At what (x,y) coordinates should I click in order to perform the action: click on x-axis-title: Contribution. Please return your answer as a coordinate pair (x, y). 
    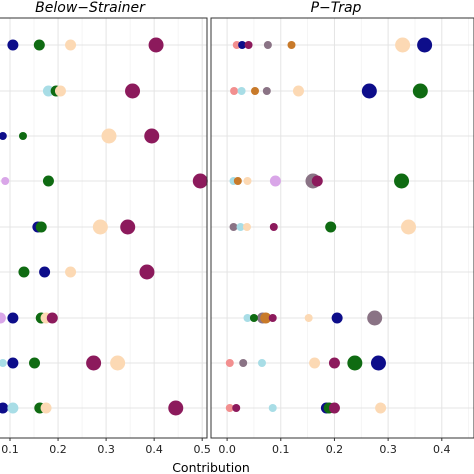
    Looking at the image, I should click on (211, 467).